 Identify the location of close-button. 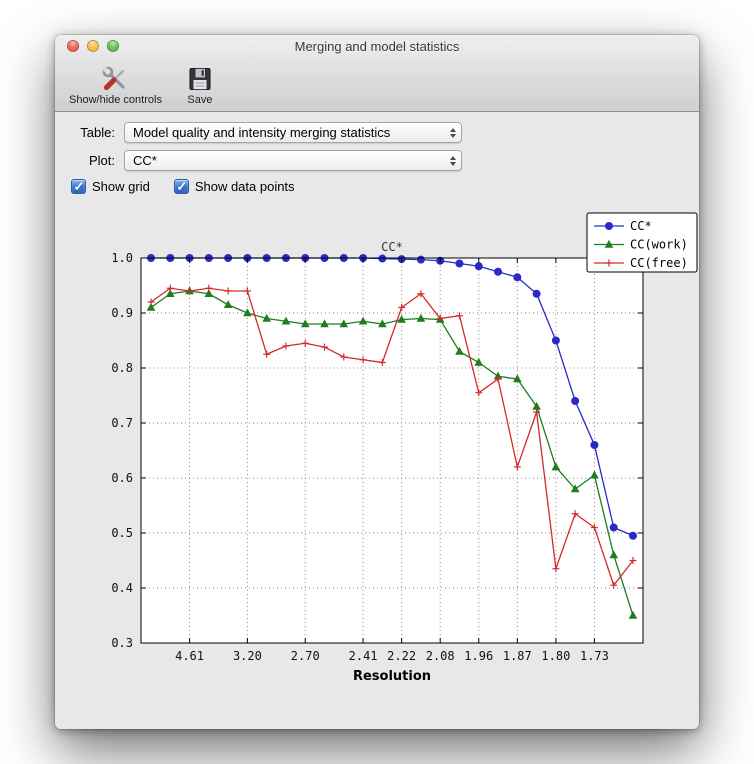
(73, 46).